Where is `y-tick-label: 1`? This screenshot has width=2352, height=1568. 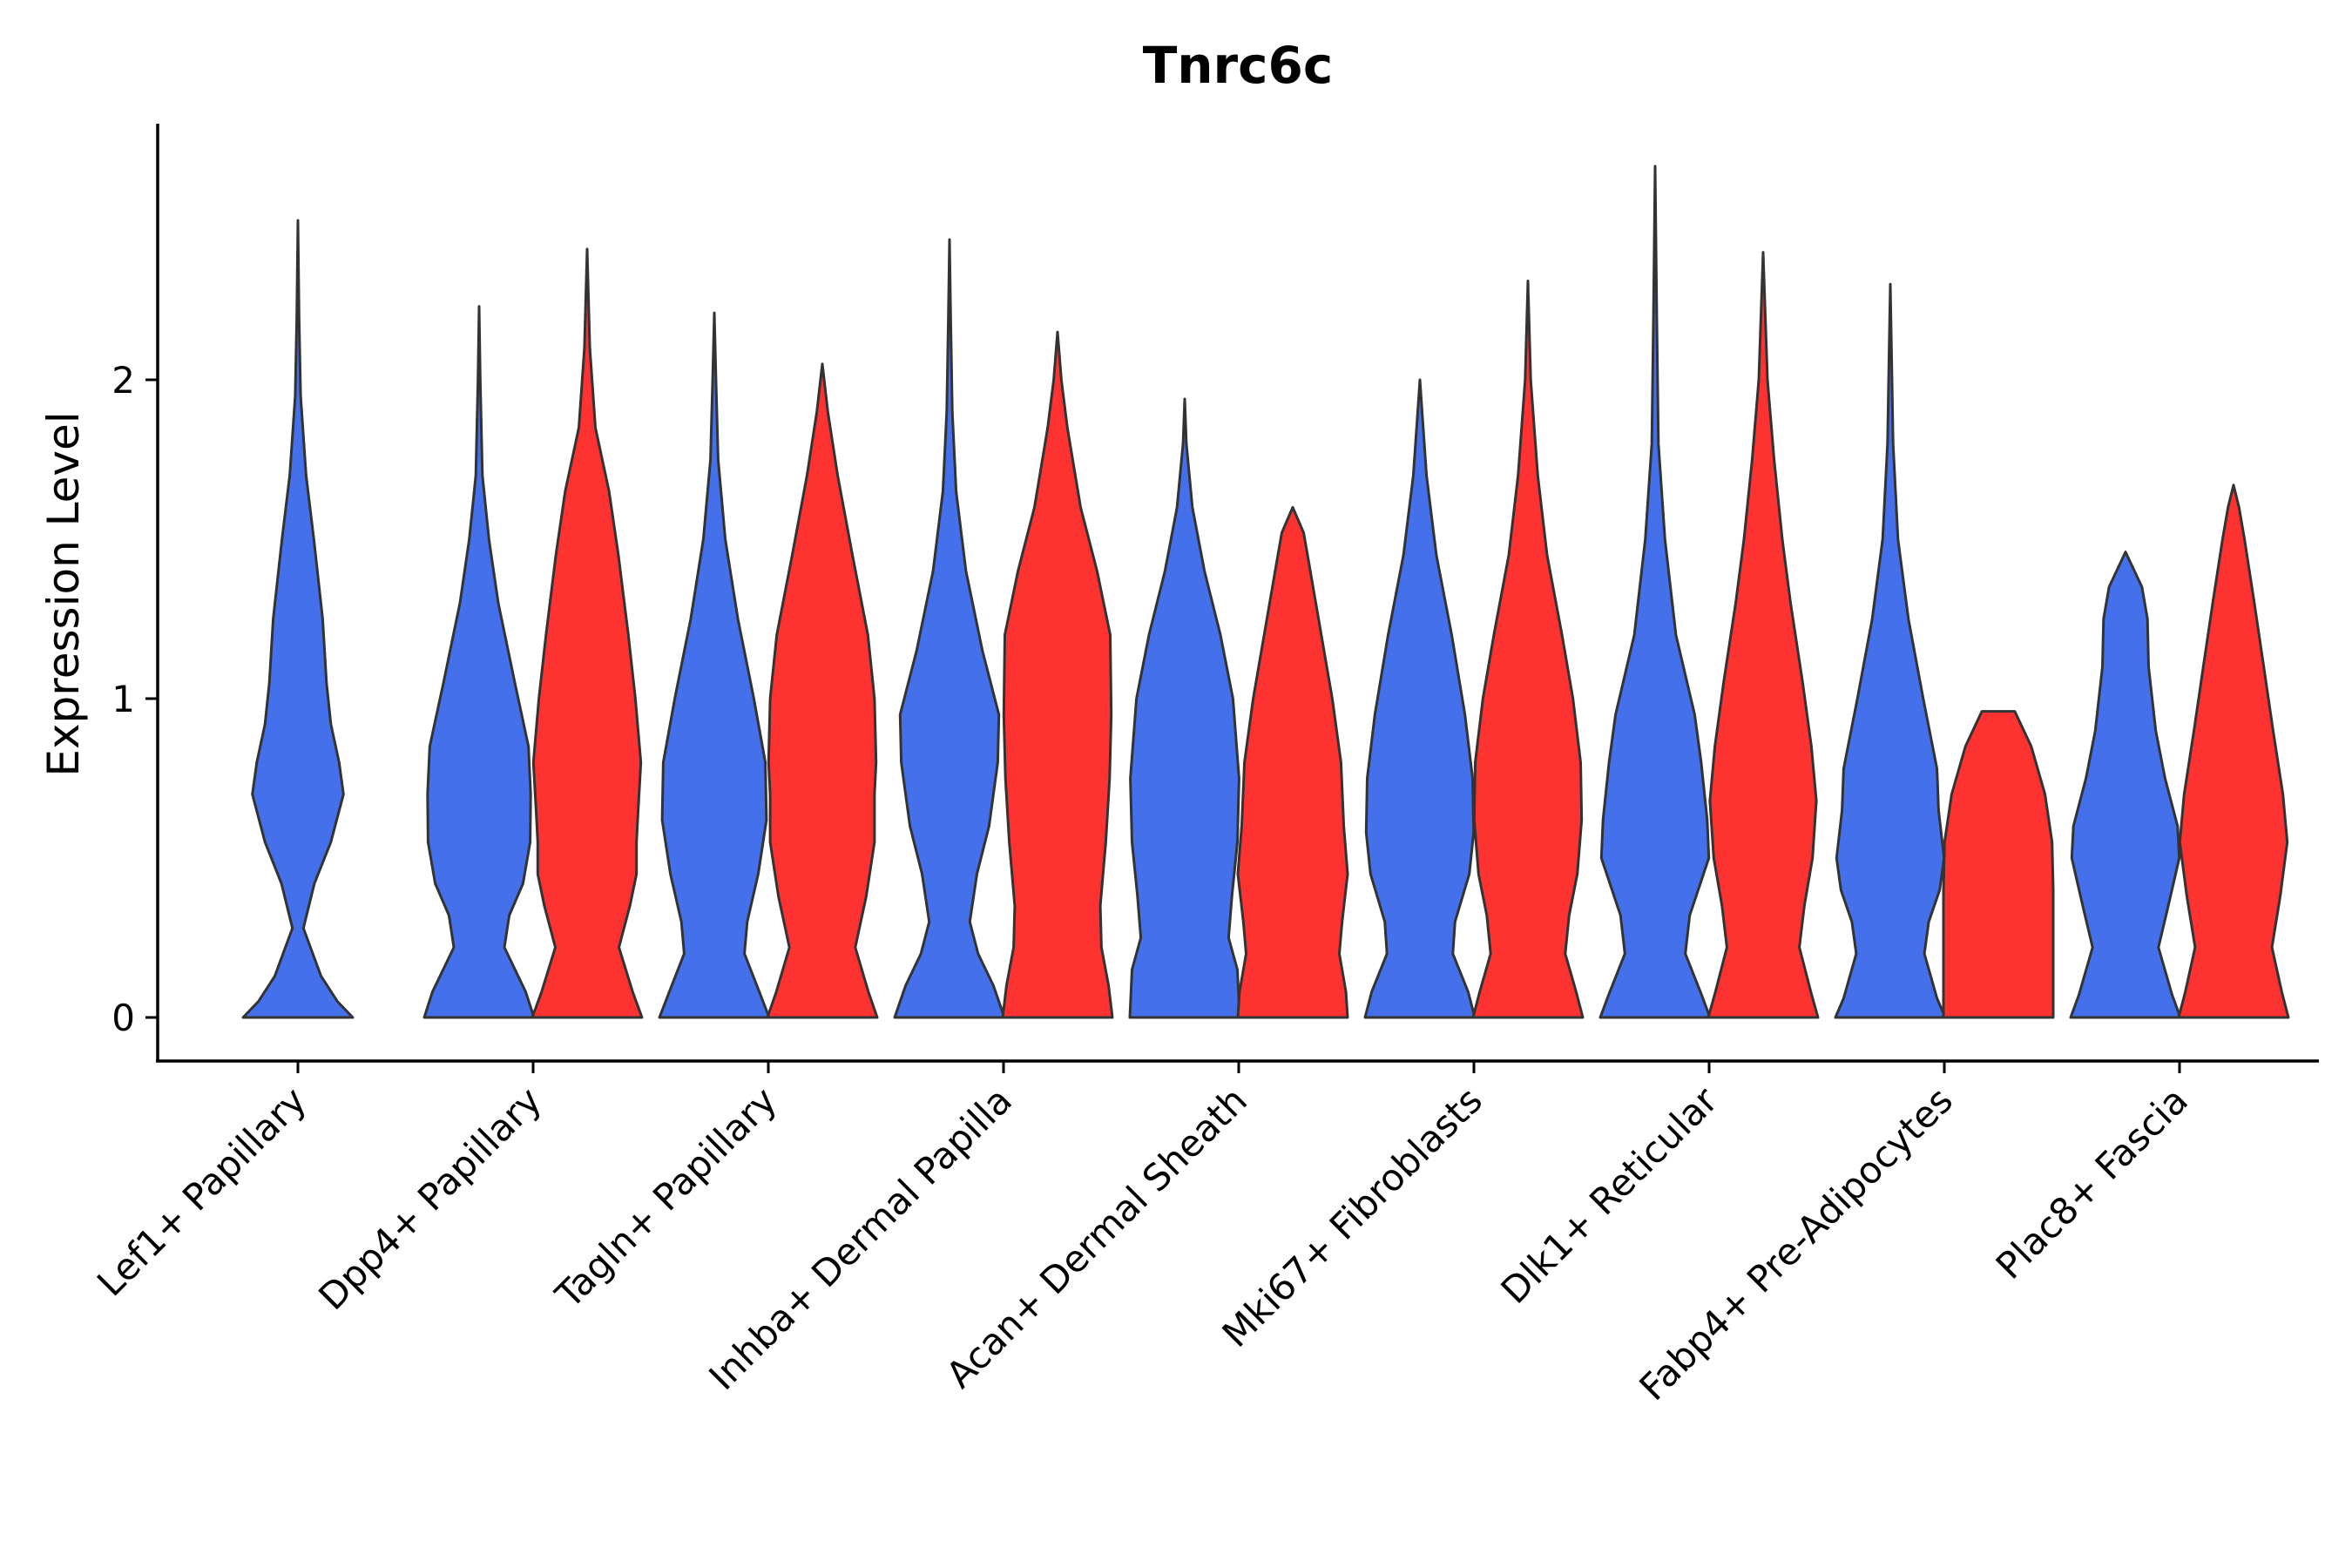
y-tick-label: 1 is located at coordinates (124, 699).